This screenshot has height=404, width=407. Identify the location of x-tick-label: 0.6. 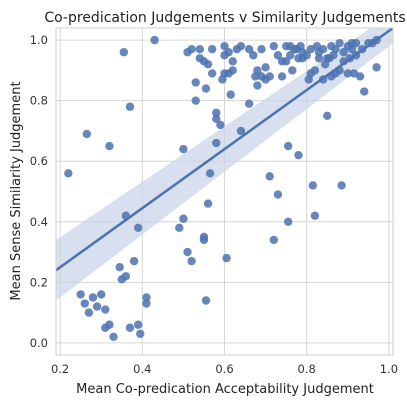
(224, 369).